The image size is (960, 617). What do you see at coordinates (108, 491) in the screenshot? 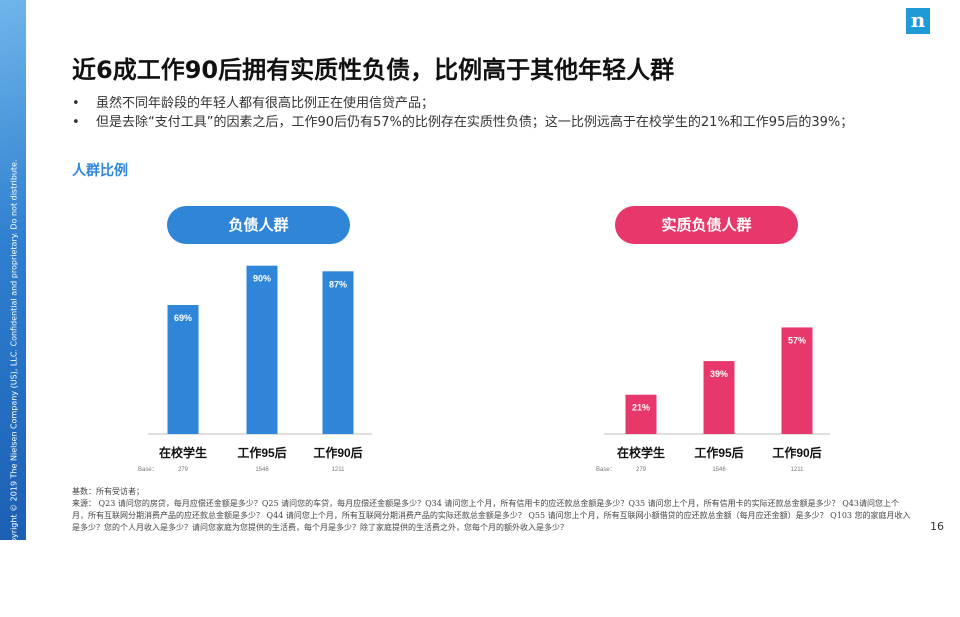
I see `footnote-base: 基数：所有受访者；` at bounding box center [108, 491].